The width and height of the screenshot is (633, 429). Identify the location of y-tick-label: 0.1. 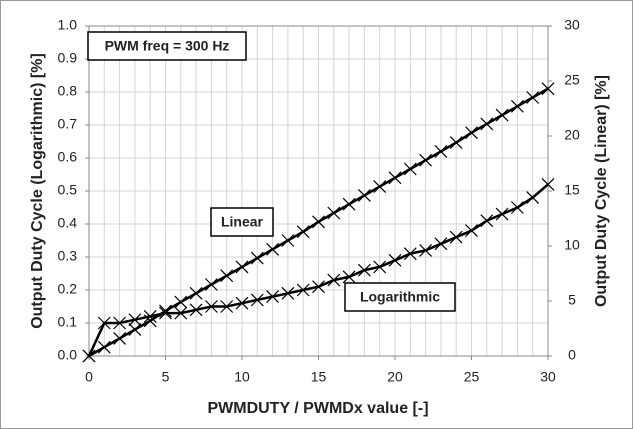
(68, 322).